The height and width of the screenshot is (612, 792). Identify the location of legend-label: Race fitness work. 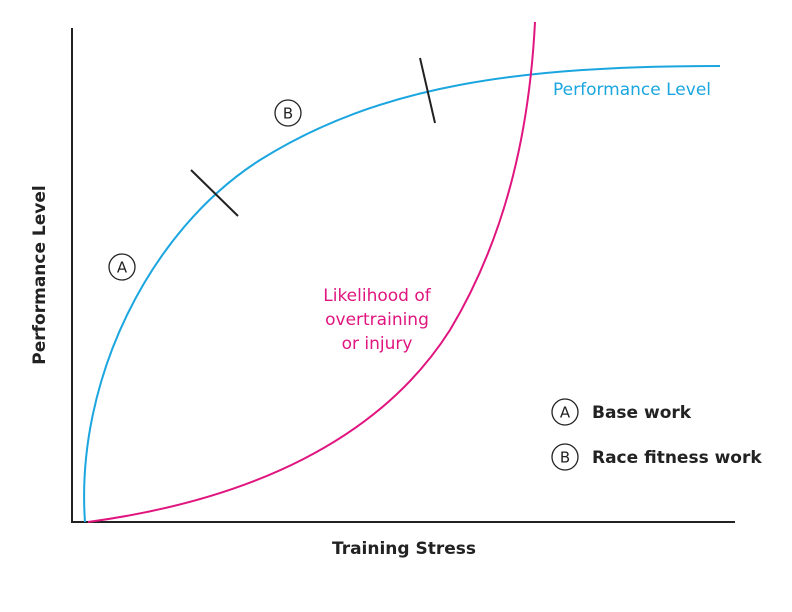
(677, 458).